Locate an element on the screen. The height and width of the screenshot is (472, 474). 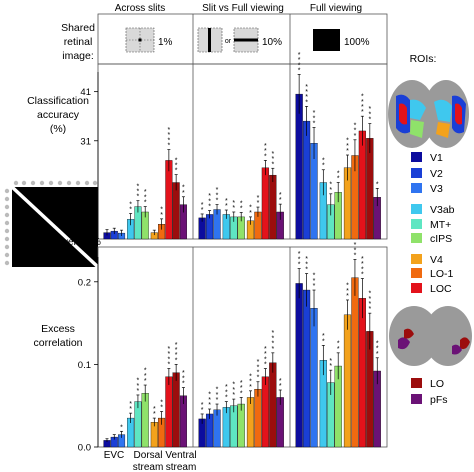
excess-sig-star-1-3-1: * is located at coordinates (226, 392).